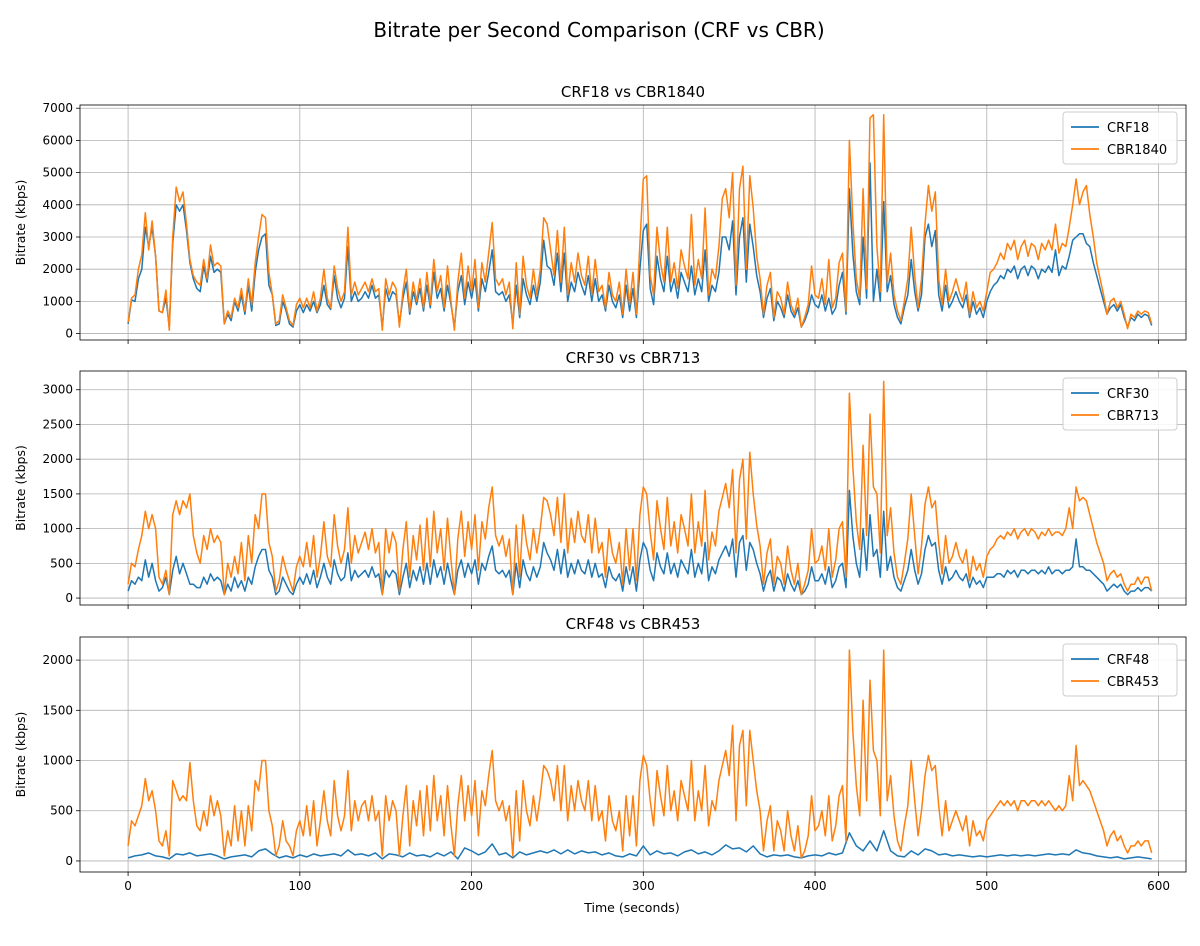 This screenshot has width=1200, height=946. Describe the element at coordinates (57, 140) in the screenshot. I see `y-tick-label: 6000` at that location.